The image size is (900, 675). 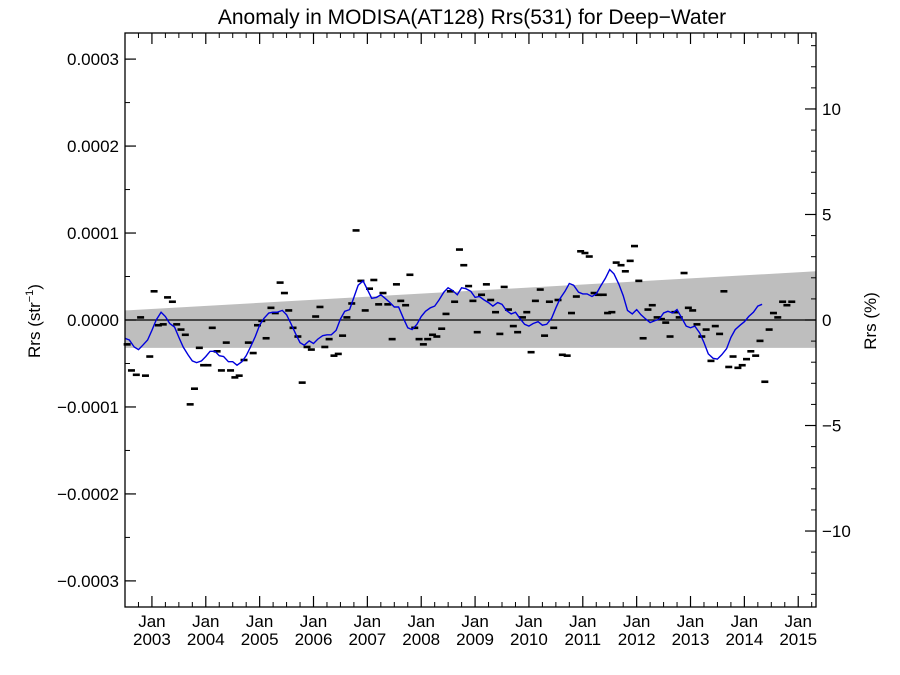 What do you see at coordinates (88, 494) in the screenshot?
I see `y-tick-label-left: −0.0002` at bounding box center [88, 494].